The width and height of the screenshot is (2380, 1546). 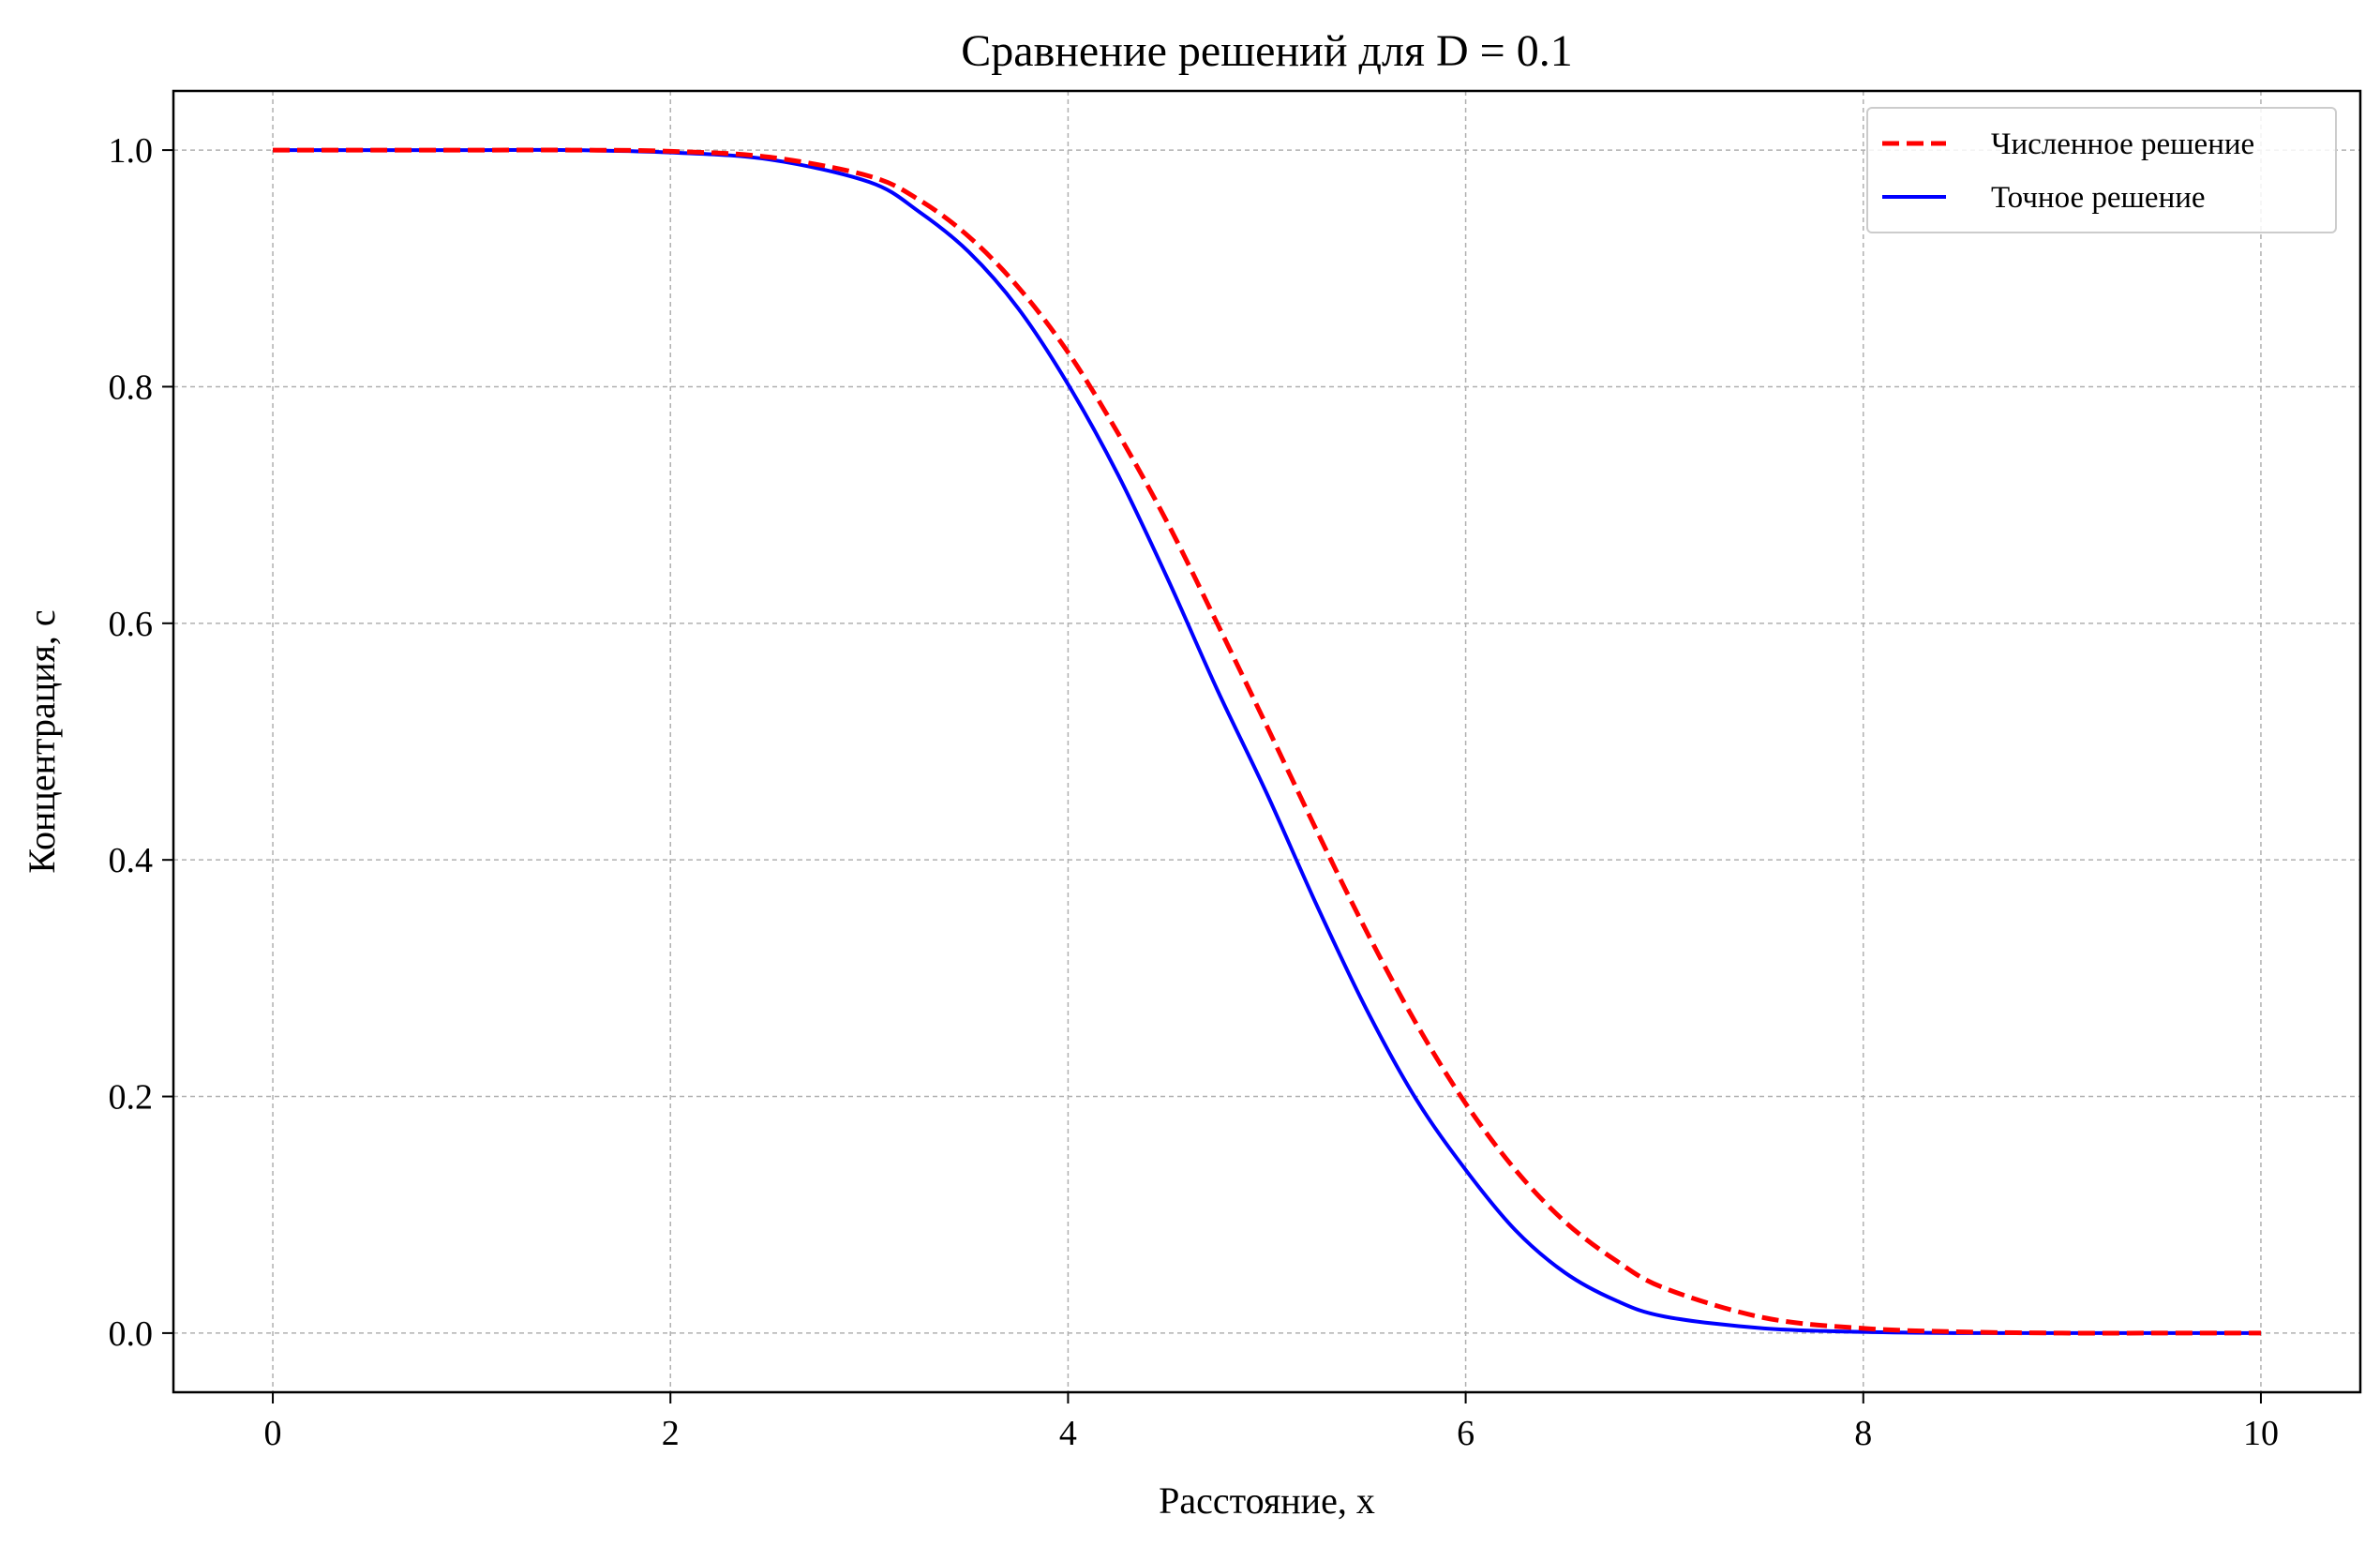 What do you see at coordinates (1465, 1433) in the screenshot?
I see `x-tick-label: 6` at bounding box center [1465, 1433].